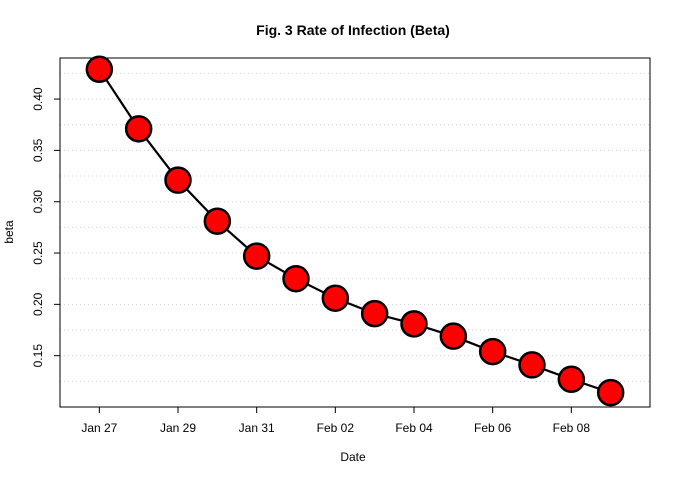 The height and width of the screenshot is (480, 680). Describe the element at coordinates (353, 457) in the screenshot. I see `x-axis-title: Date` at that location.